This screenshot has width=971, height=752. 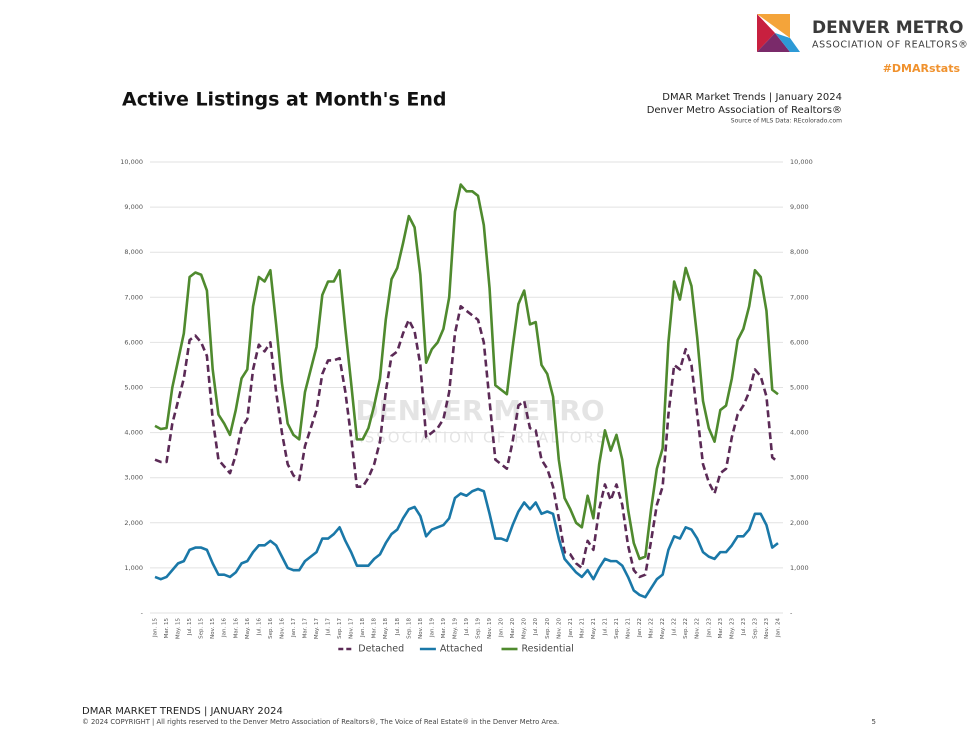 I want to click on x-tick-label: Jan. 24, so click(x=779, y=628).